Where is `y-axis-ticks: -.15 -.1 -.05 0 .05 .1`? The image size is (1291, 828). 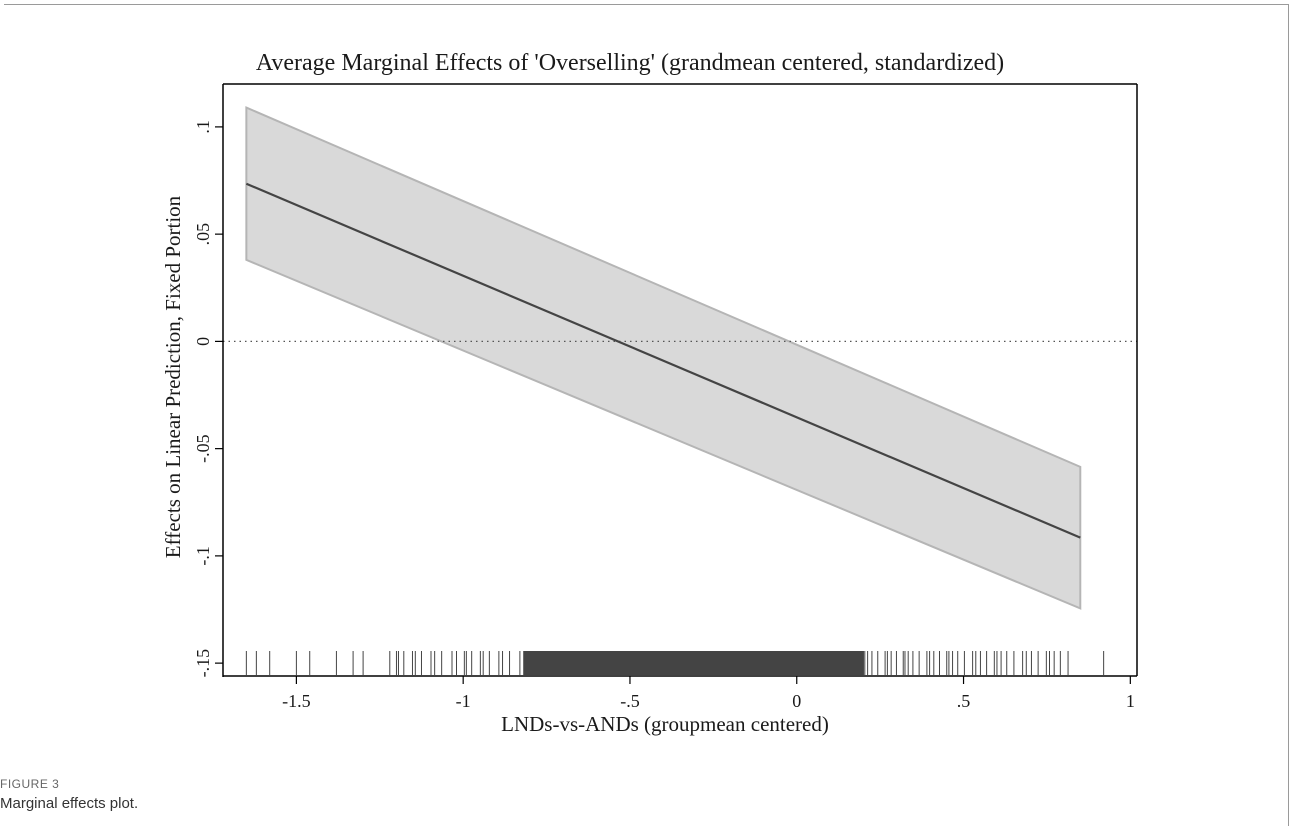 y-axis-ticks: -.15 -.1 -.05 0 .05 .1 is located at coordinates (208, 398).